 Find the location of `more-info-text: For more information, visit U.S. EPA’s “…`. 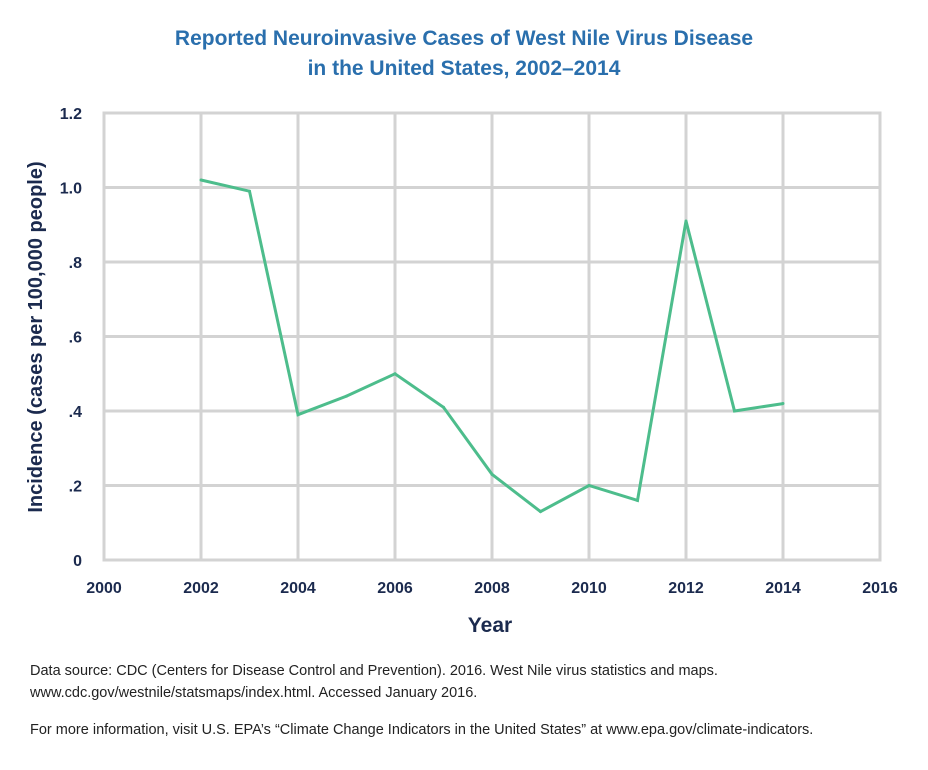

more-info-text: For more information, visit U.S. EPA’s “… is located at coordinates (422, 730).